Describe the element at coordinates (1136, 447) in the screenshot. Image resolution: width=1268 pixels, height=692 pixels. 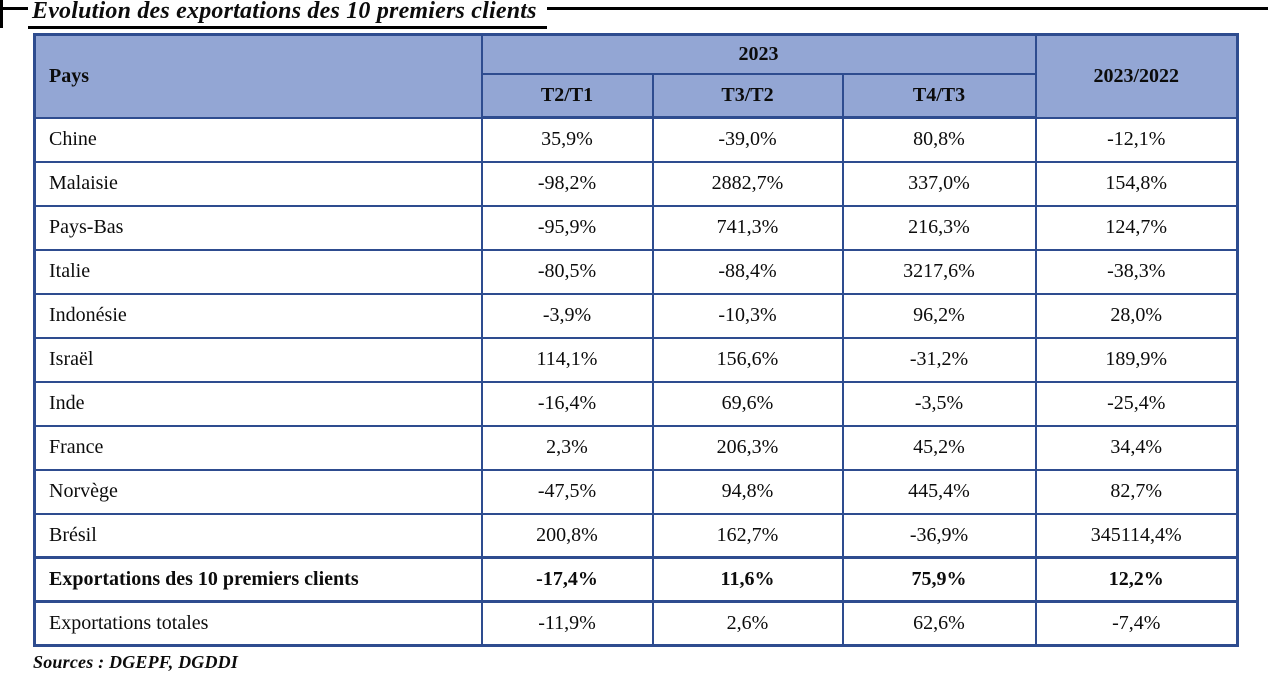
I see `value-cell: 34,4%` at that location.